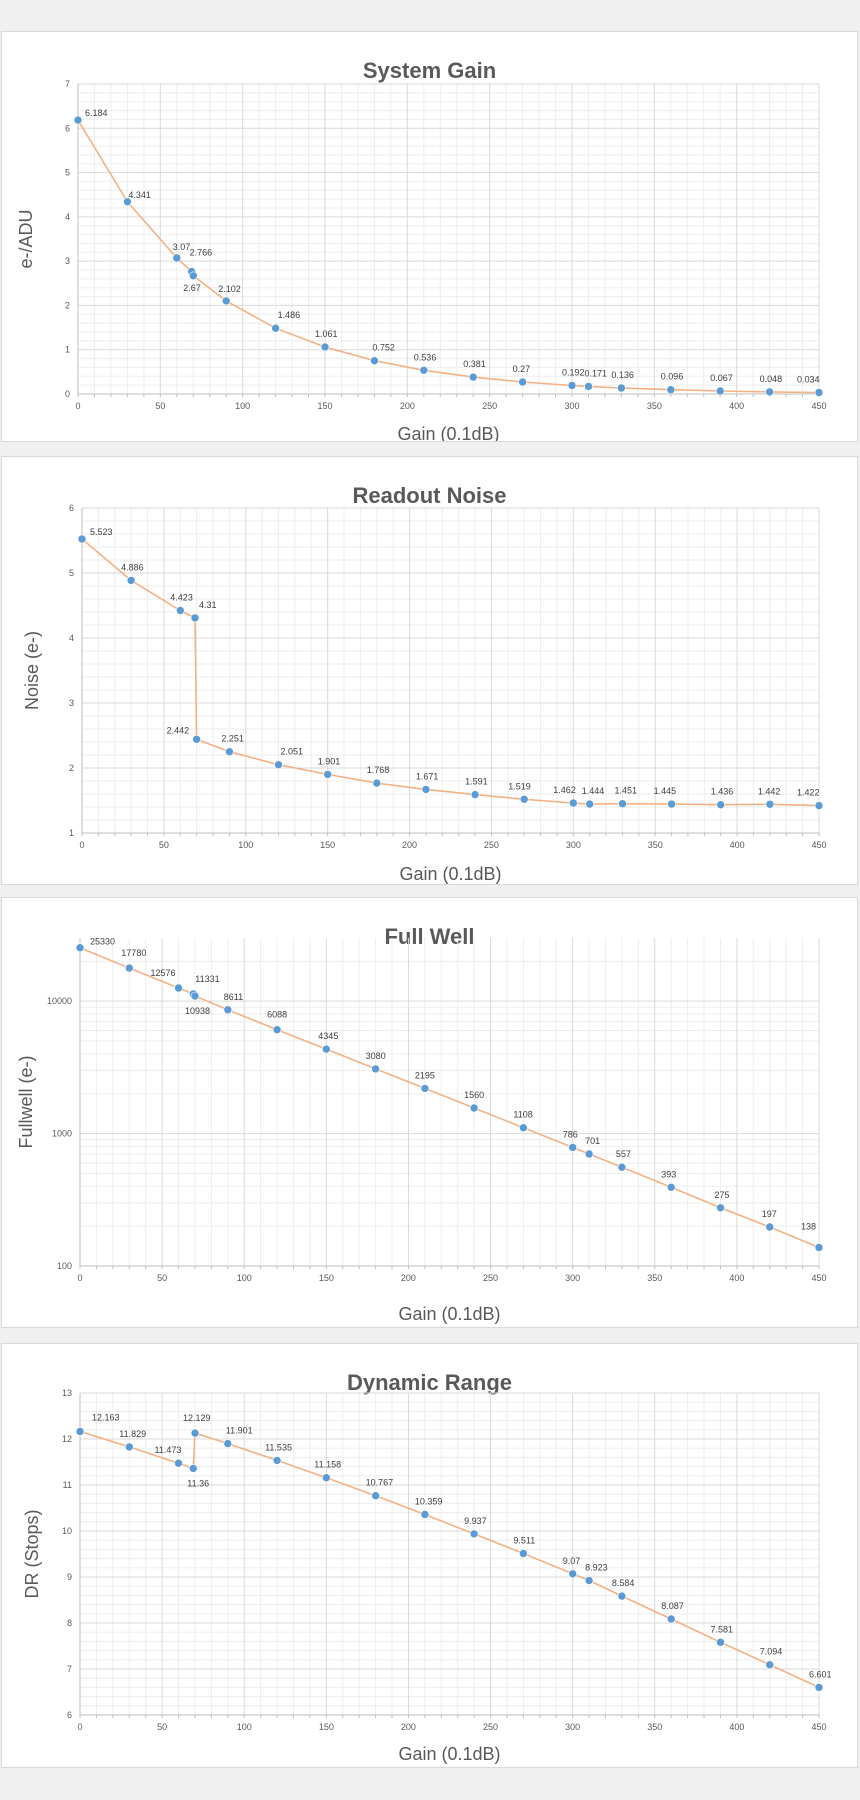  Describe the element at coordinates (197, 1011) in the screenshot. I see `data-label: 10938` at that location.